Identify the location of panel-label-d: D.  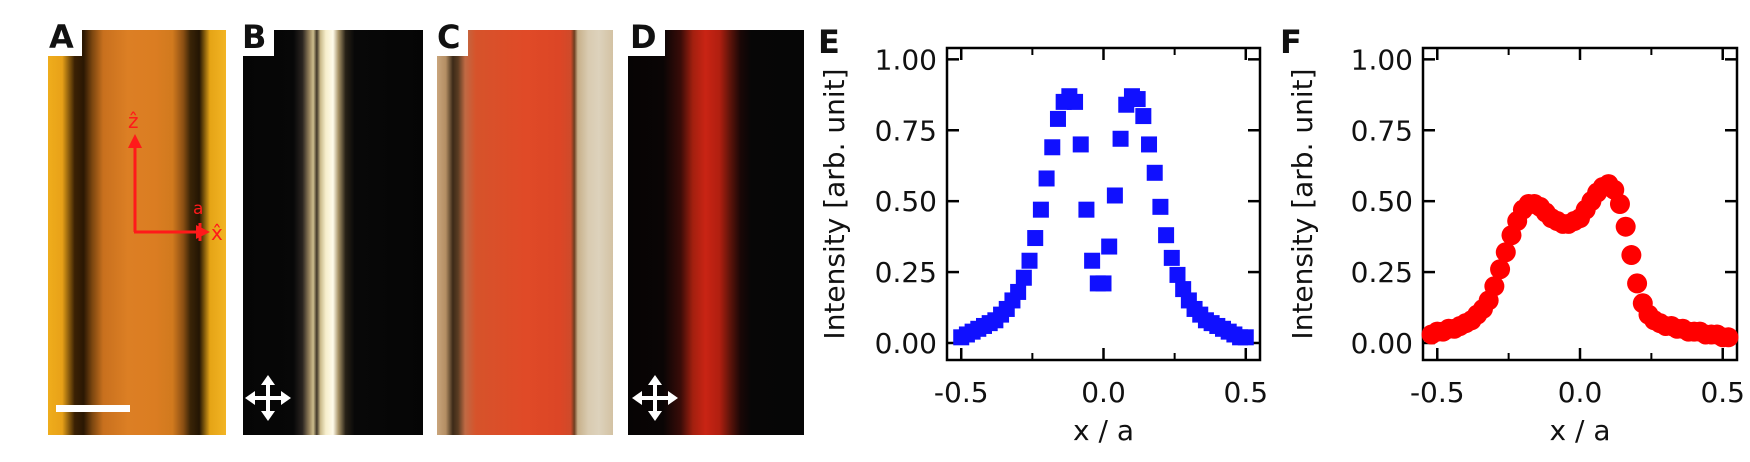
(645, 37).